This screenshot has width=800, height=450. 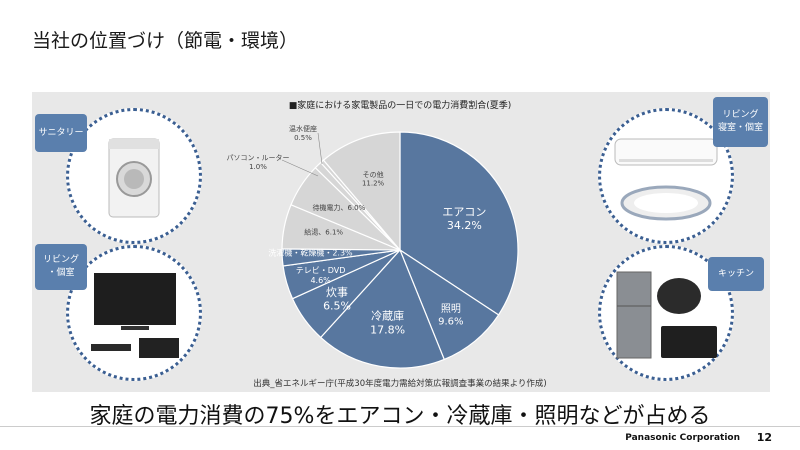 I want to click on living-bedroom-tag-left: リビング ・個室, so click(x=61, y=267).